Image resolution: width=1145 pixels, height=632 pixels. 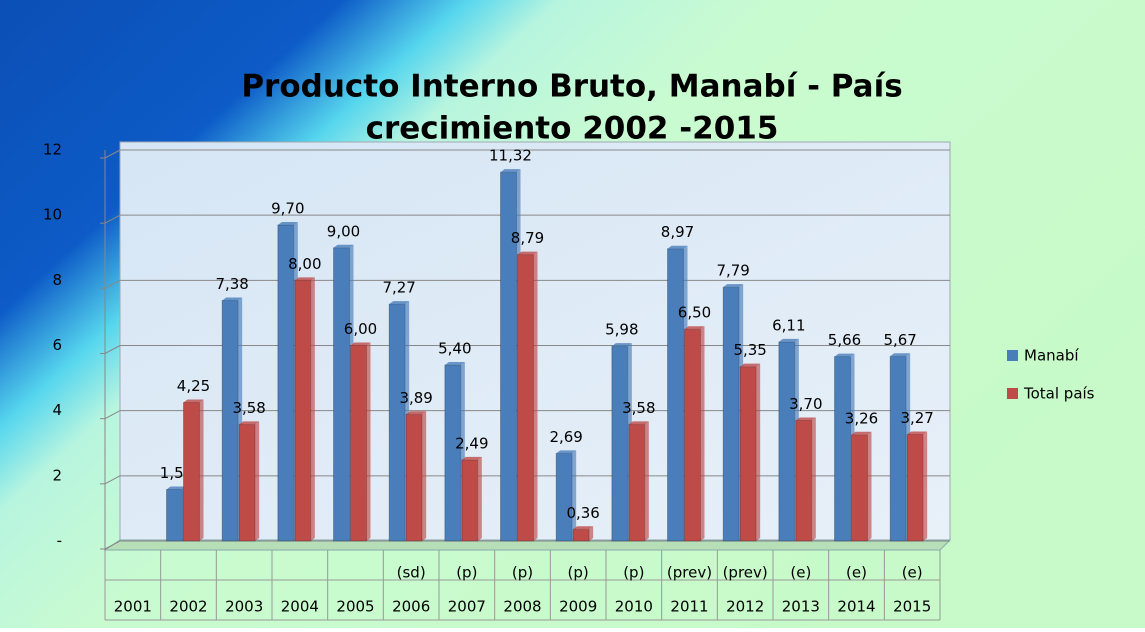 I want to click on x-tick-label: 2015, so click(x=912, y=607).